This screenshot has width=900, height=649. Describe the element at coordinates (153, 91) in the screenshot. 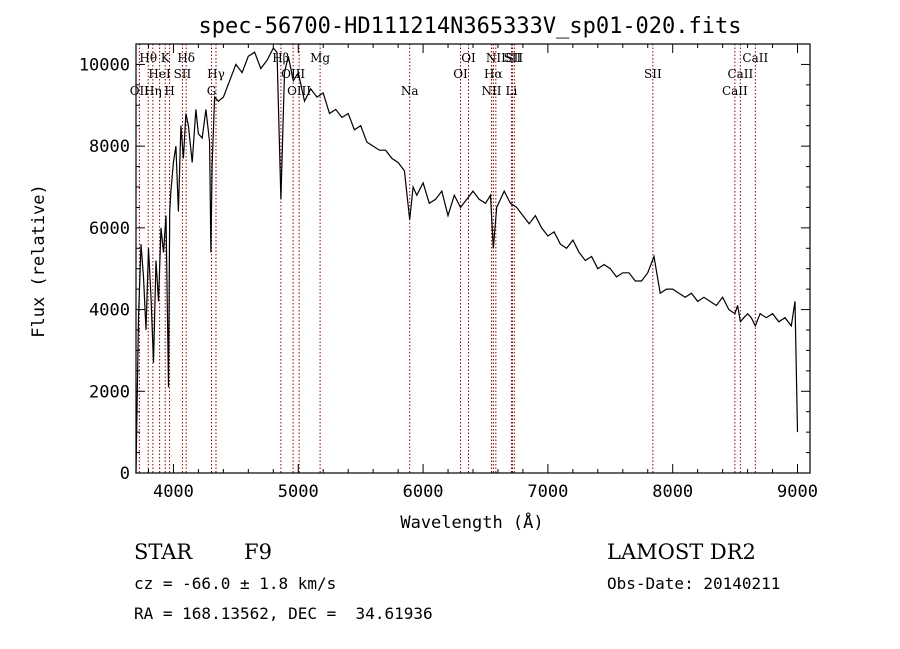

I see `reference-line-label: Hη` at that location.